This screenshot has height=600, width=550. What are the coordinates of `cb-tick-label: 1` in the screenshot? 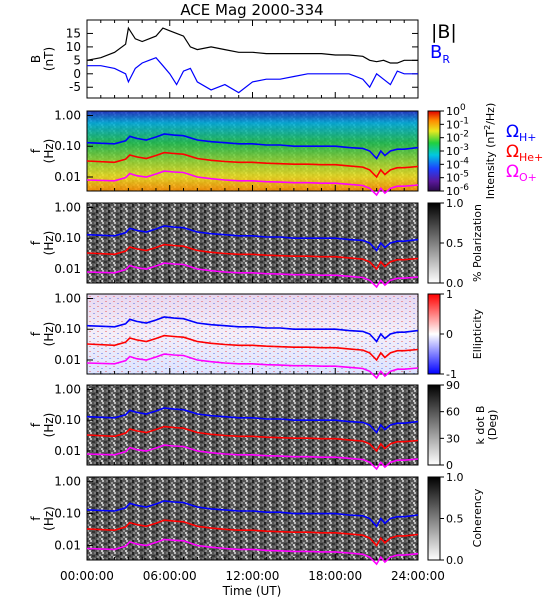 It's located at (449, 294).